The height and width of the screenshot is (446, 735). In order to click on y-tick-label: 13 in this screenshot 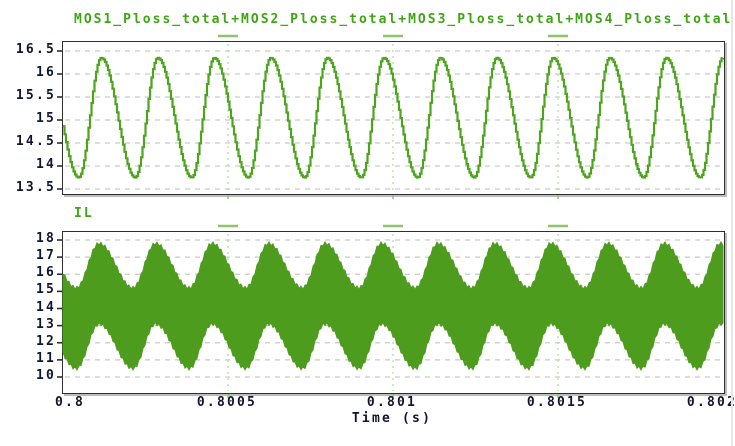, I will do `click(45, 324)`.